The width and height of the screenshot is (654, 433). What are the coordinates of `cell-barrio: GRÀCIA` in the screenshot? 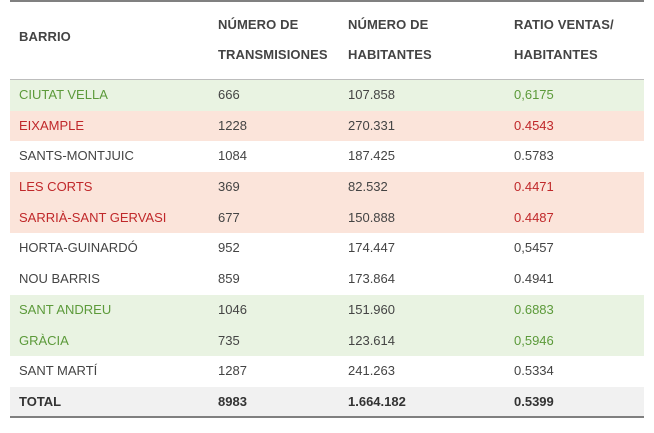 It's located at (44, 340).